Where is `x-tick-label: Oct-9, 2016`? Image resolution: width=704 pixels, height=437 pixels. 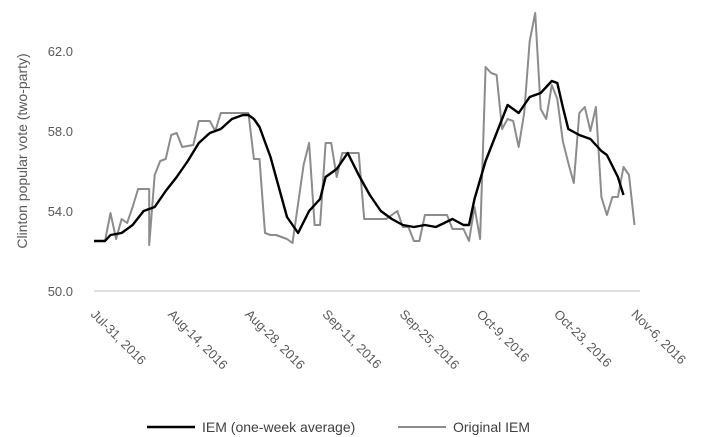 x-tick-label: Oct-9, 2016 is located at coordinates (503, 336).